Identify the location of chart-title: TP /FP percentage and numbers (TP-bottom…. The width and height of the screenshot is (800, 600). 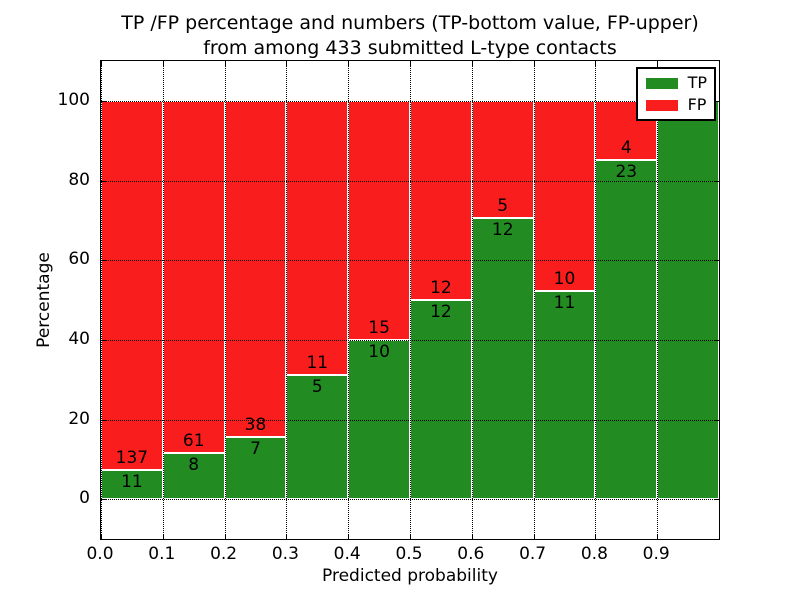
(410, 36).